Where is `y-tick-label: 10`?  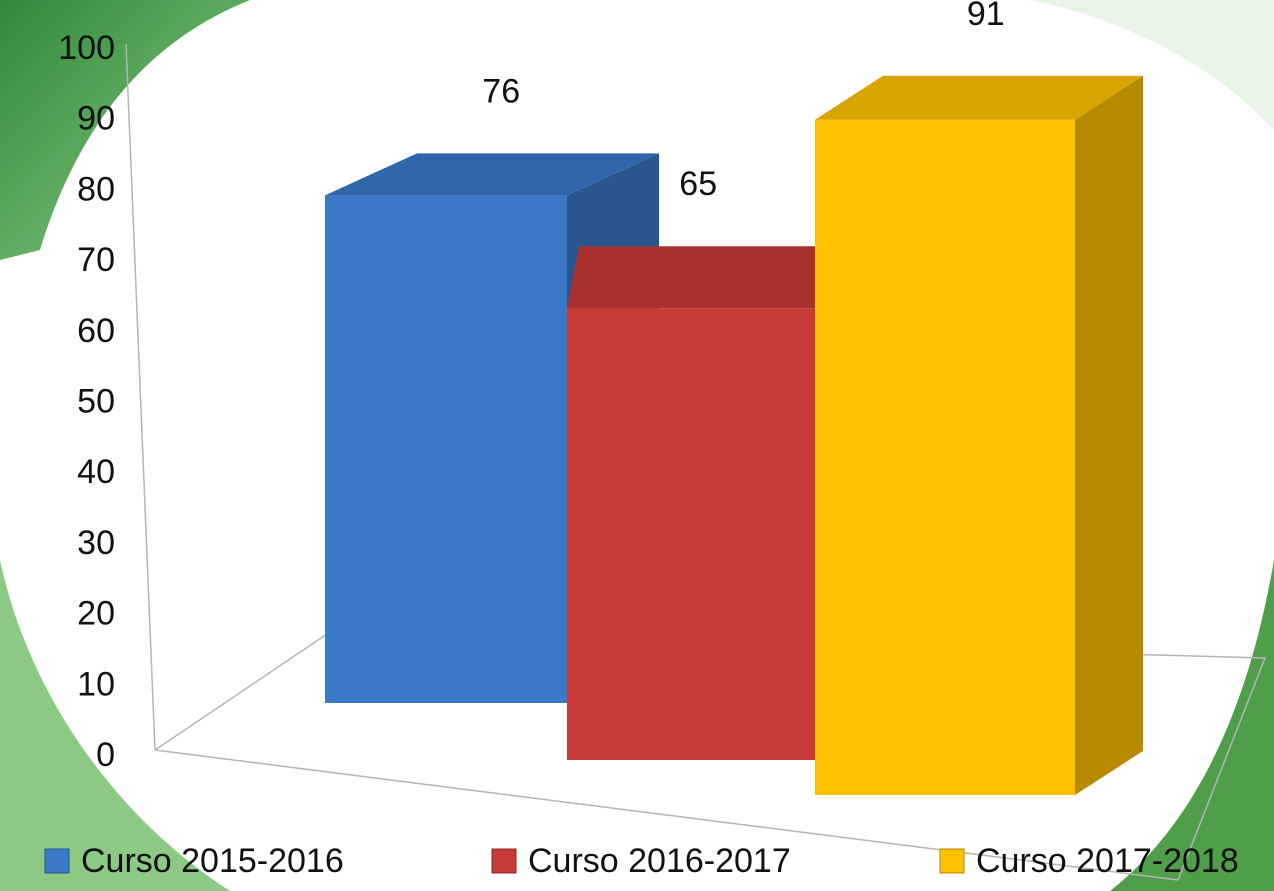
y-tick-label: 10 is located at coordinates (96, 684).